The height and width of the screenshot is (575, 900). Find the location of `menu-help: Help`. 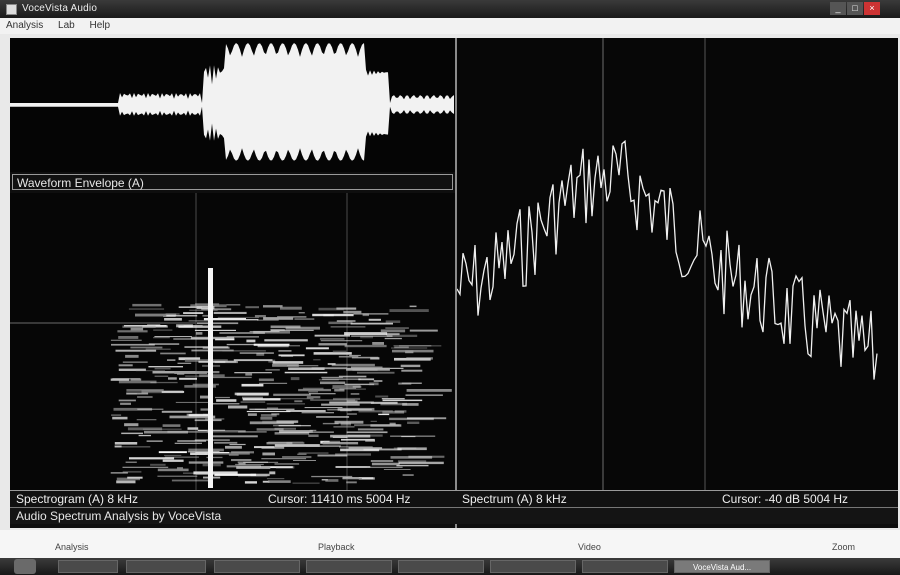

menu-help: Help is located at coordinates (100, 25).